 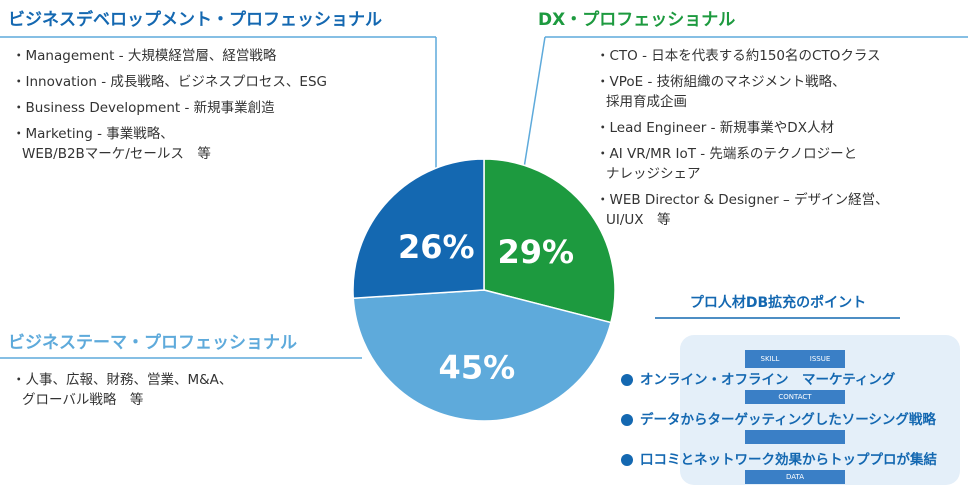 What do you see at coordinates (770, 359) in the screenshot?
I see `graphic-label: SKILL` at bounding box center [770, 359].